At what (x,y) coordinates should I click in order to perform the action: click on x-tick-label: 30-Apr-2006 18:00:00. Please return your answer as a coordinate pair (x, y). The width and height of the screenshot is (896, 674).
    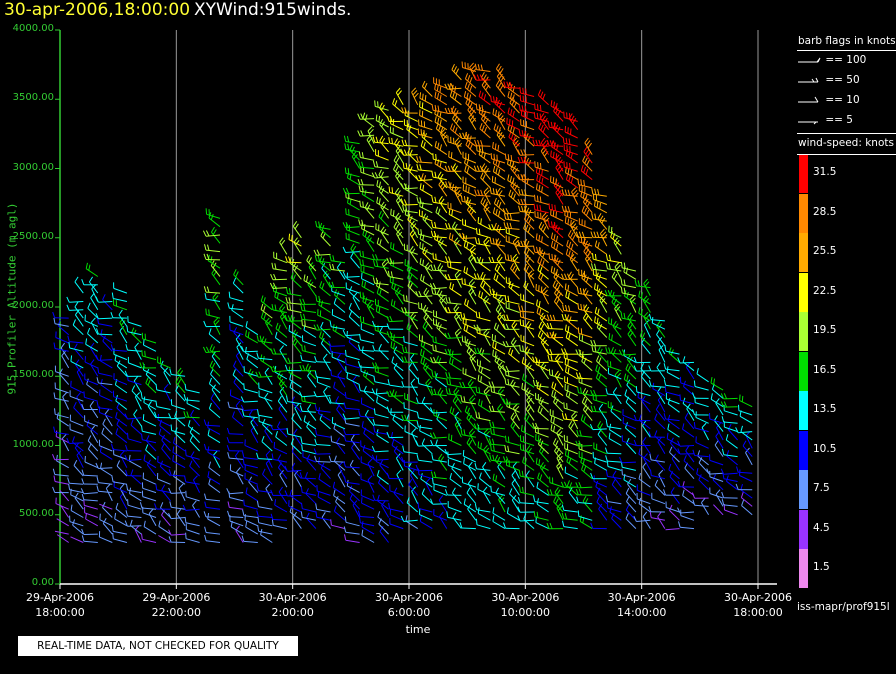
    Looking at the image, I should click on (758, 605).